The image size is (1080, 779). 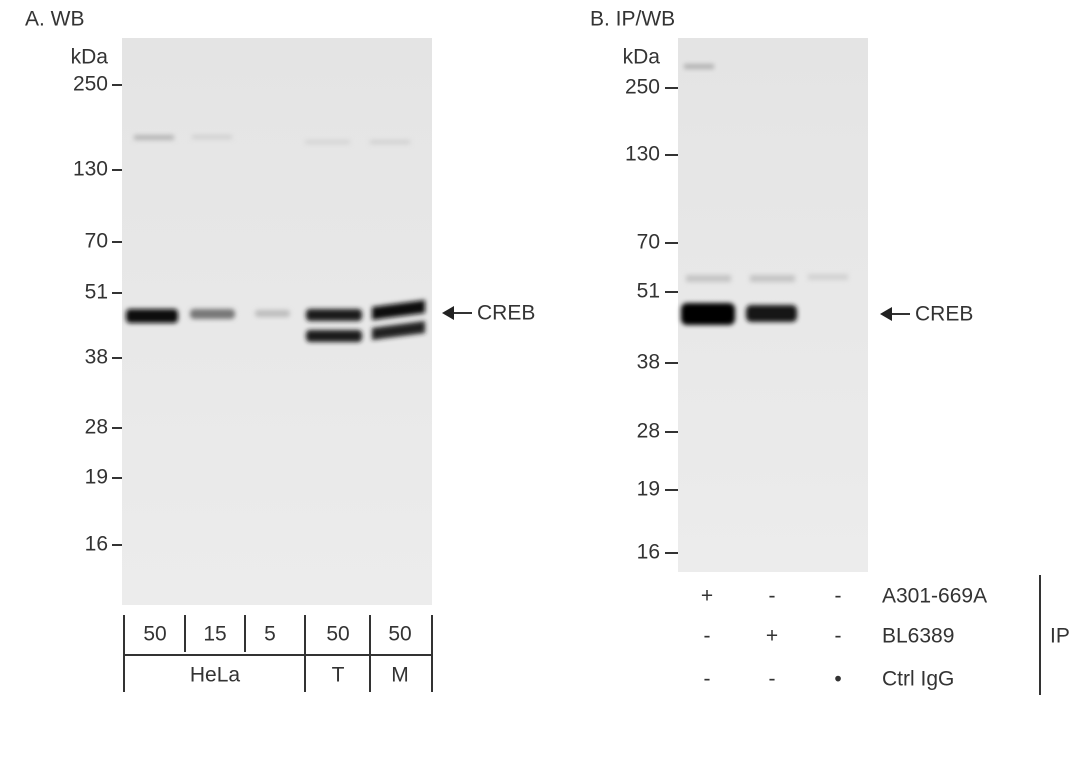 What do you see at coordinates (918, 636) in the screenshot?
I see `condition-name: BL6389` at bounding box center [918, 636].